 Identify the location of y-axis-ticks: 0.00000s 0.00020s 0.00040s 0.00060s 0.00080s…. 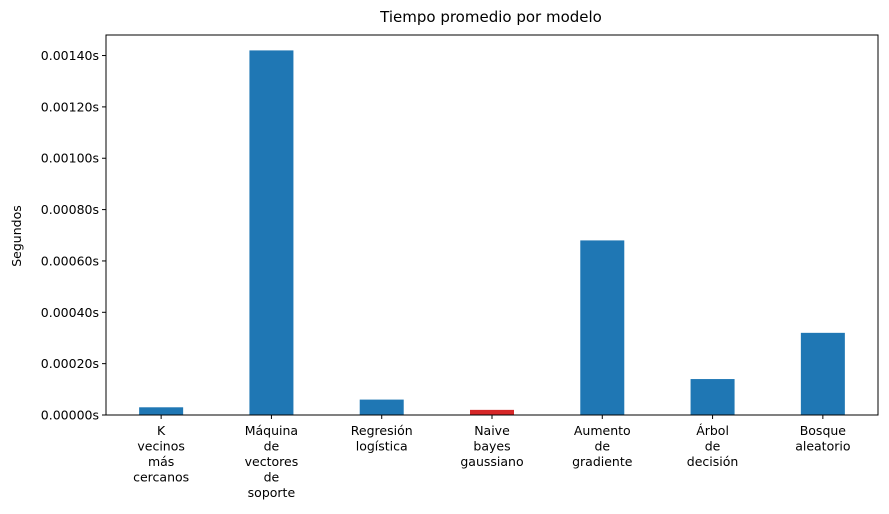
(73, 235).